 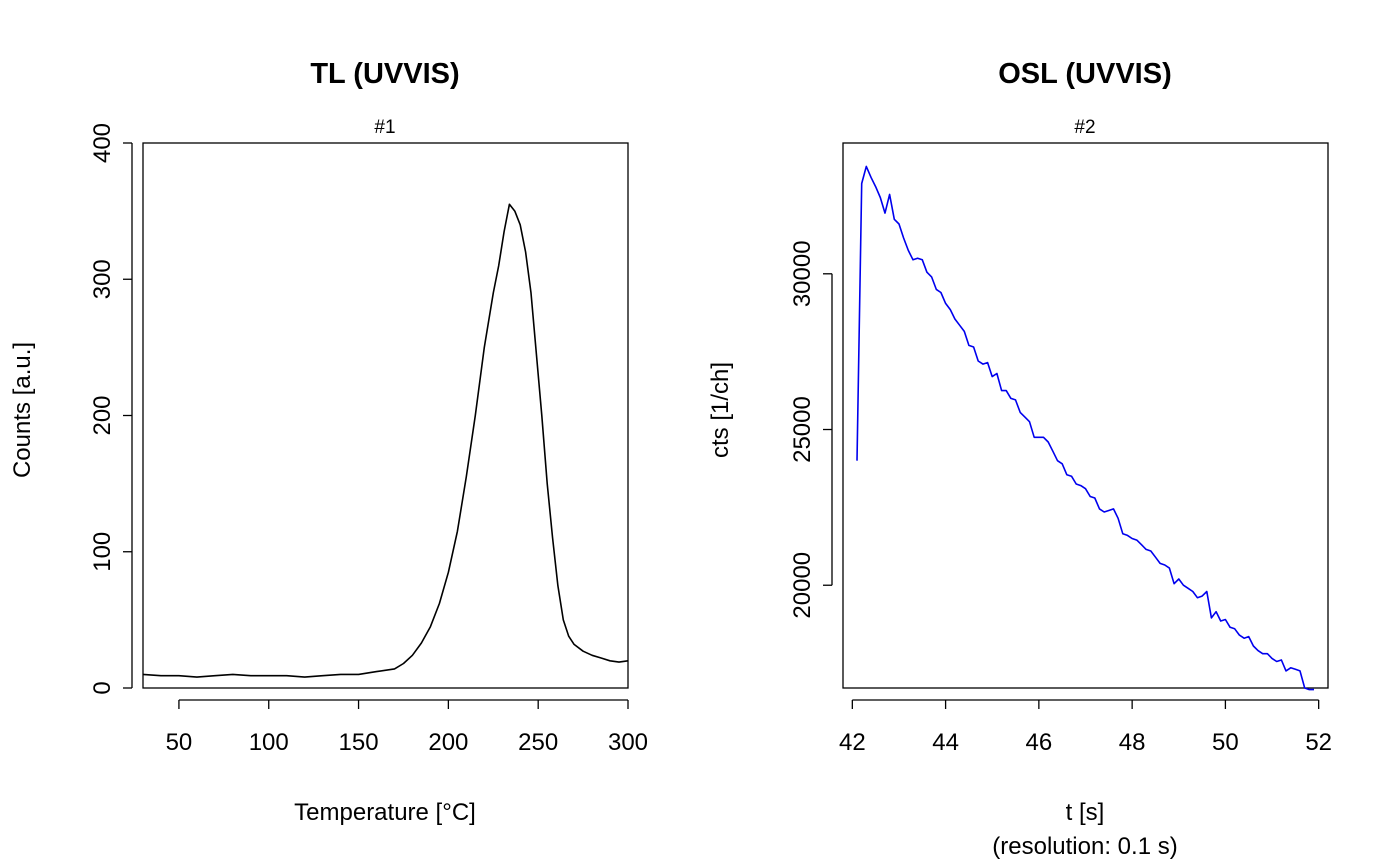 What do you see at coordinates (1318, 742) in the screenshot?
I see `osl-x-tick-label: 52` at bounding box center [1318, 742].